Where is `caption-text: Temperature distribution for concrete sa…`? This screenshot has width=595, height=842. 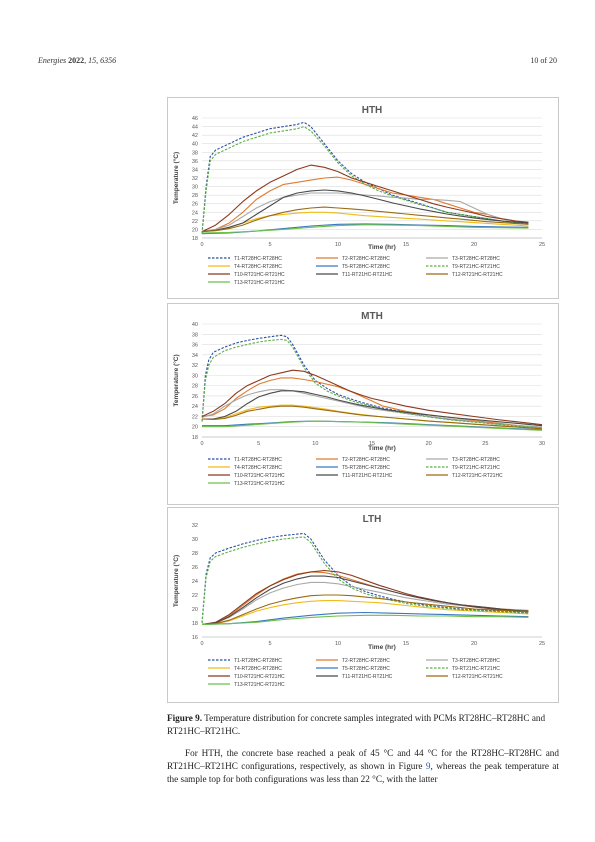 caption-text: Temperature distribution for concrete sa… is located at coordinates (356, 724).